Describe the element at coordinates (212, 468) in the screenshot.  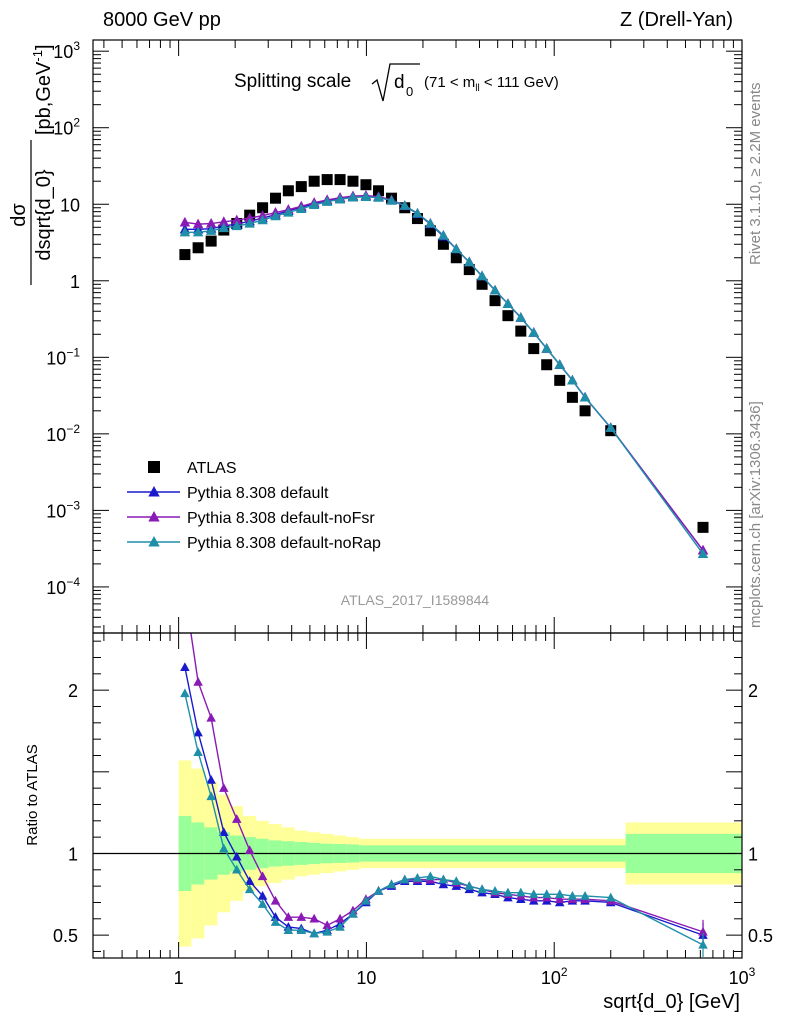
I see `legend-label: ATLAS` at that location.